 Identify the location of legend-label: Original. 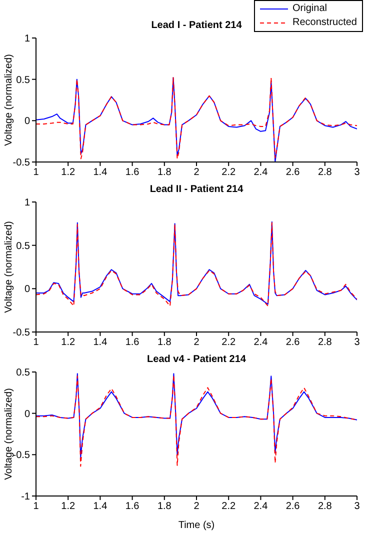
(309, 9).